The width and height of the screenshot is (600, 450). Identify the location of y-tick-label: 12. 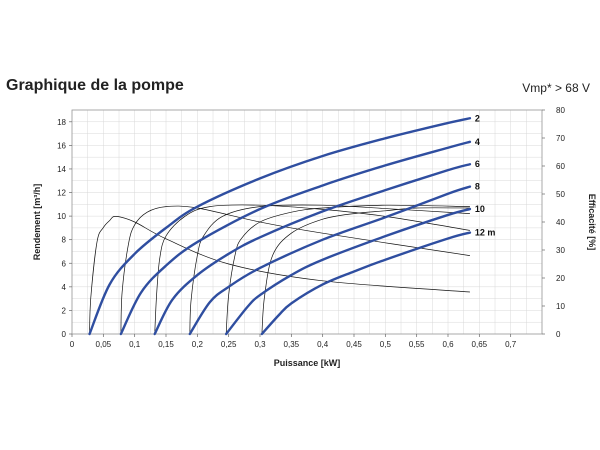
(61, 193).